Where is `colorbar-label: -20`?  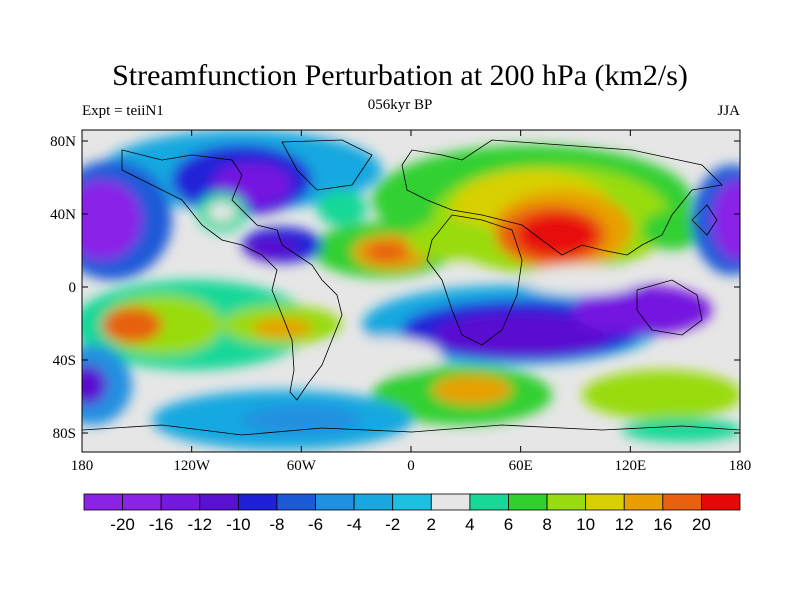
colorbar-label: -20 is located at coordinates (122, 524).